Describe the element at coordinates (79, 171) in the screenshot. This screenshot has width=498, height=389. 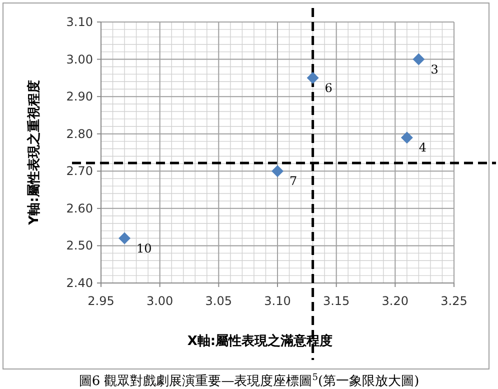
I see `y-tick-label: 2.70` at that location.